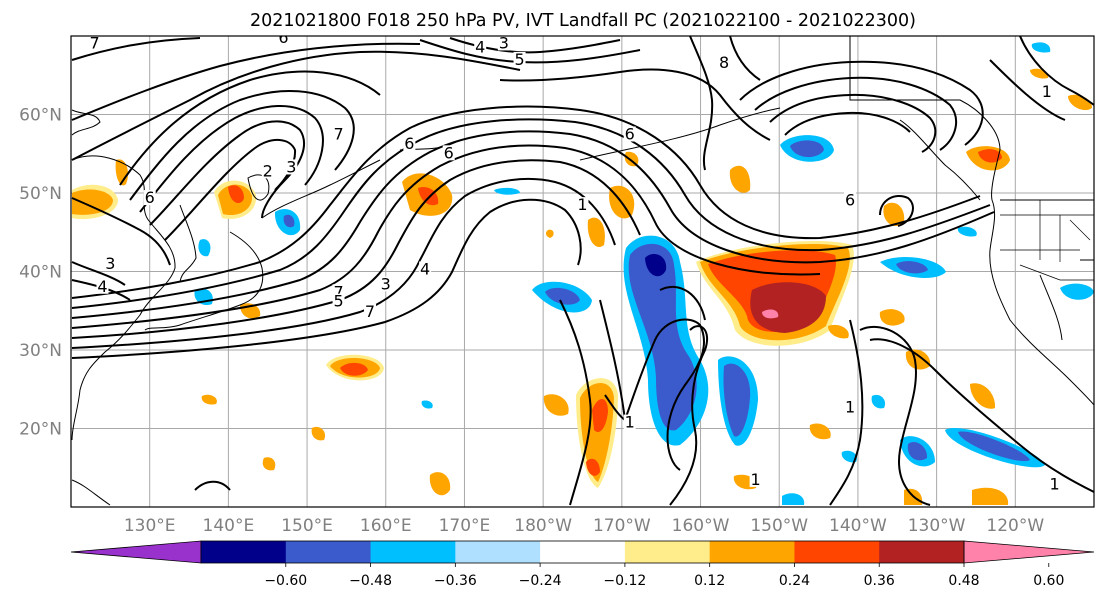 The image size is (1105, 601). Describe the element at coordinates (229, 526) in the screenshot. I see `lon-label: 140°E` at that location.